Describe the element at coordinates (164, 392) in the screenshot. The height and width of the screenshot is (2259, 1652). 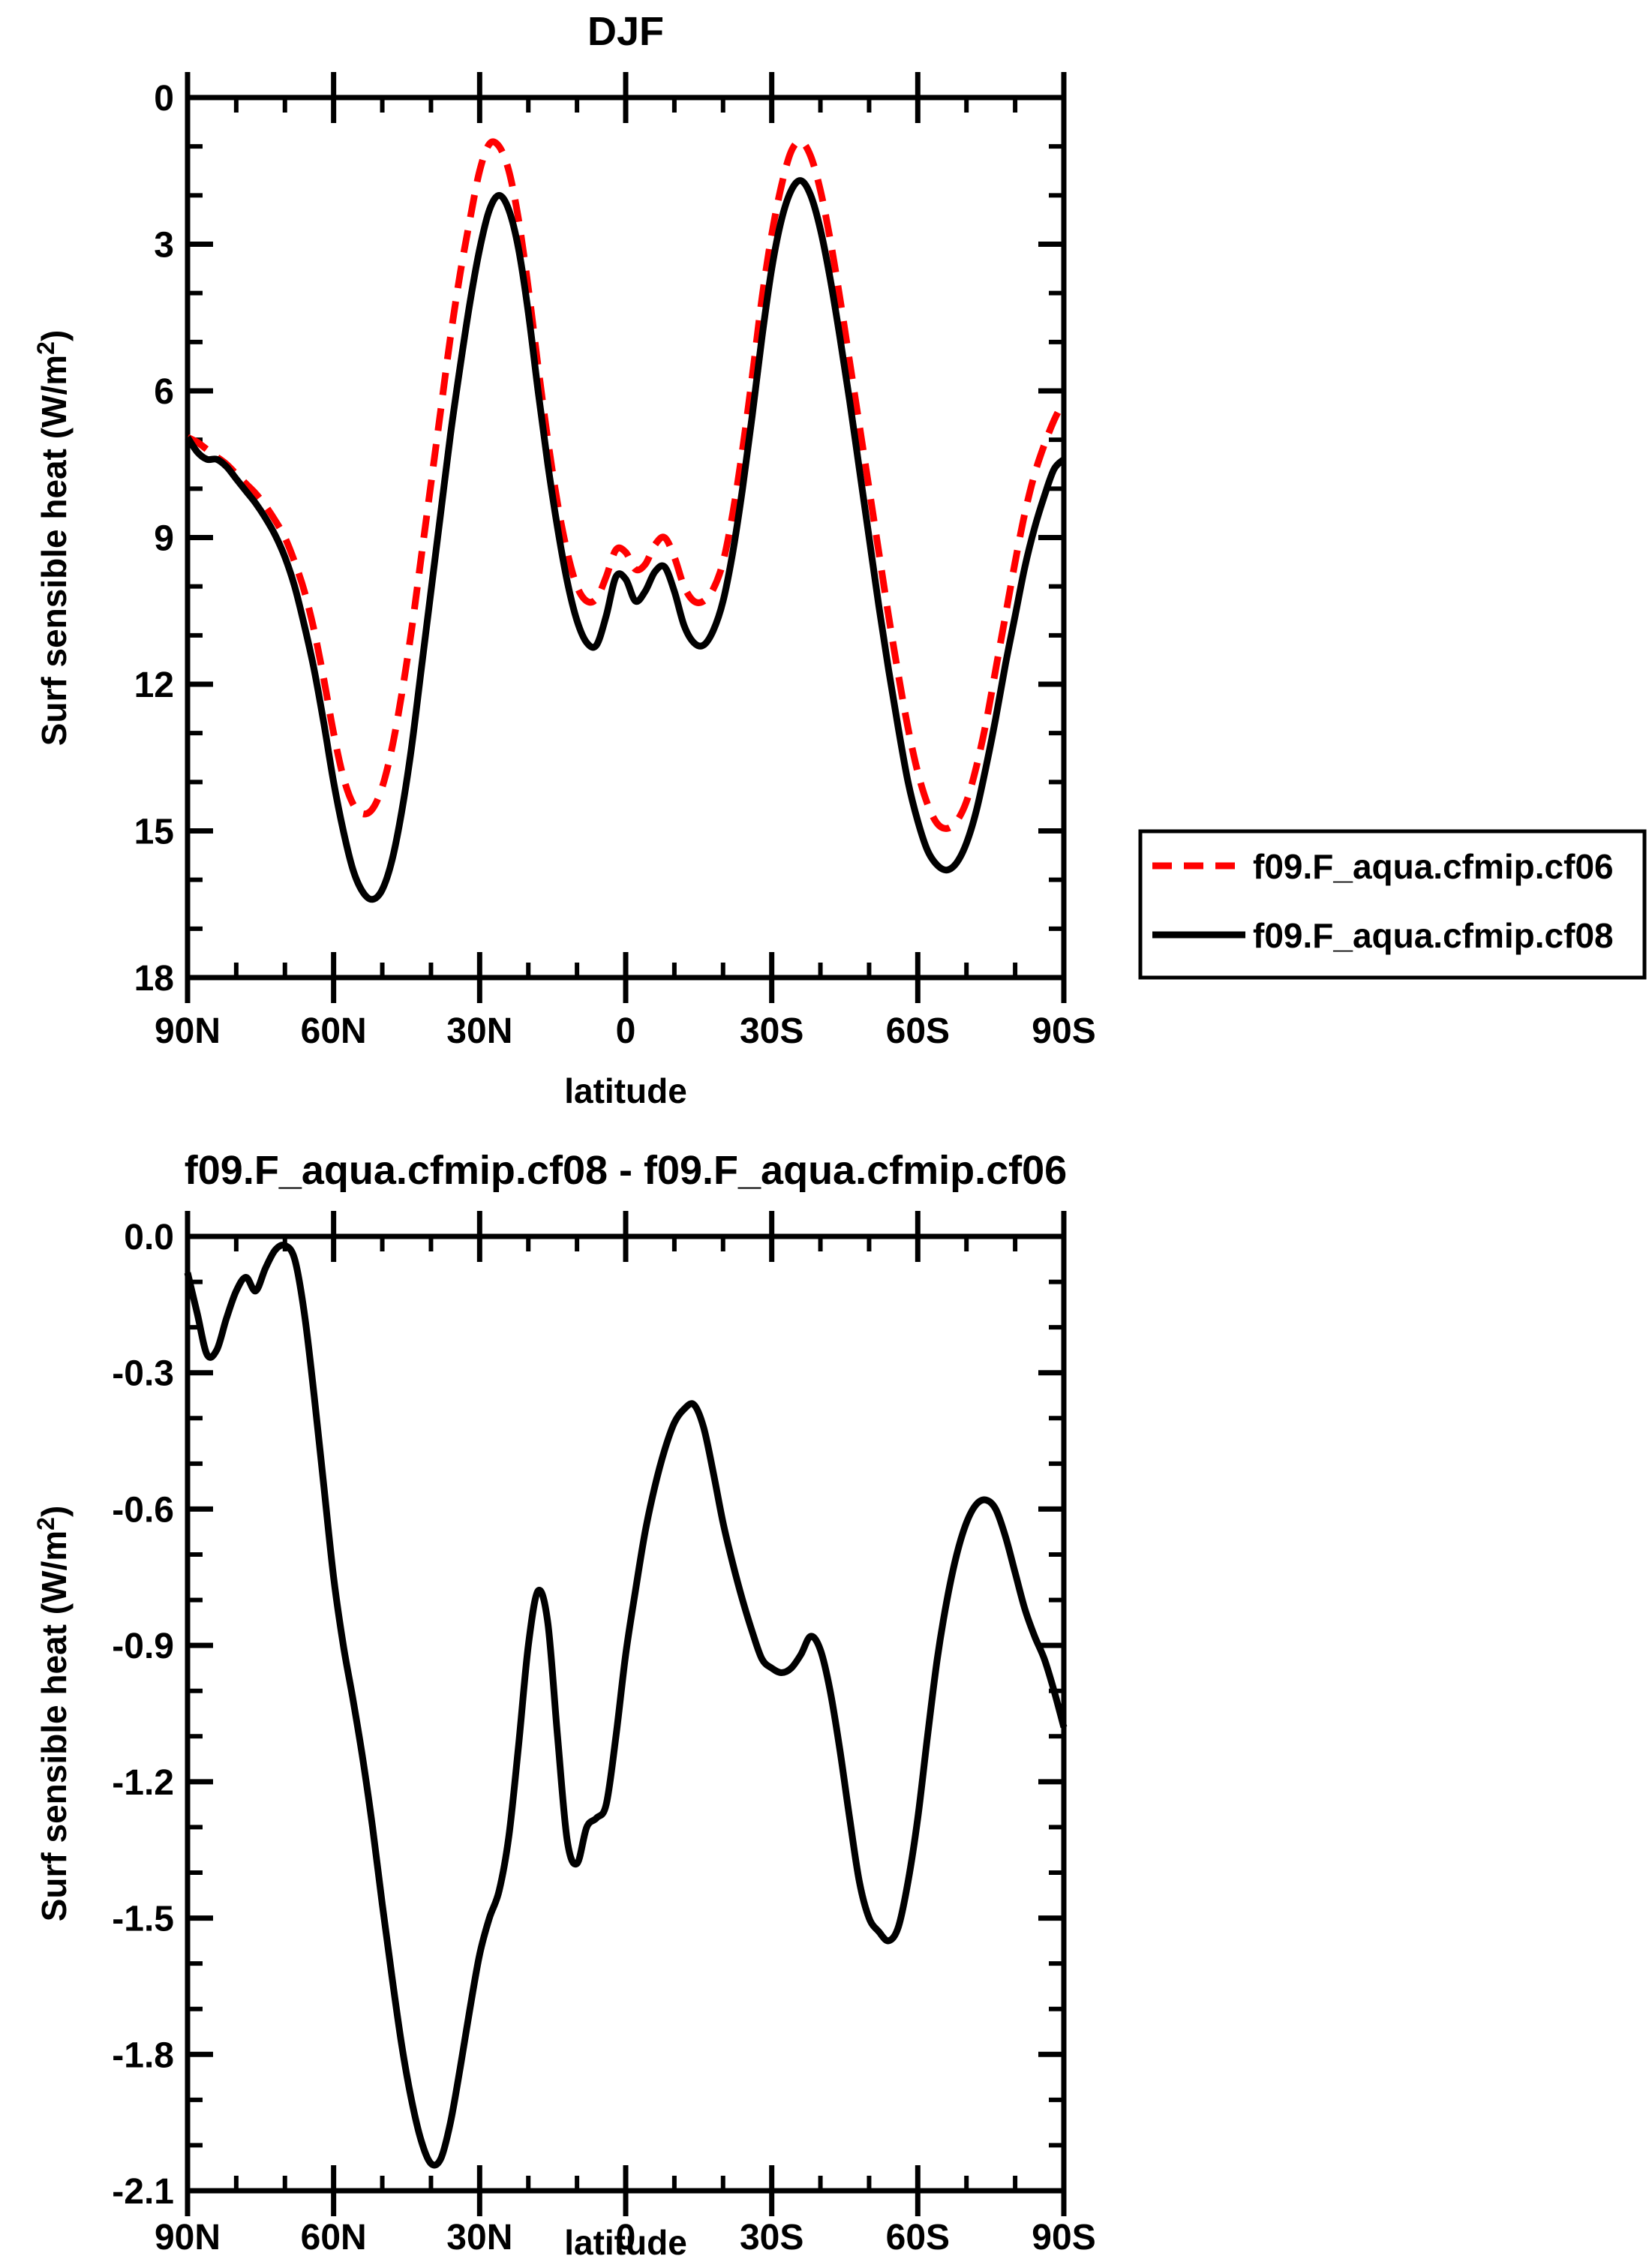
I see `y-tick-label: 6` at that location.